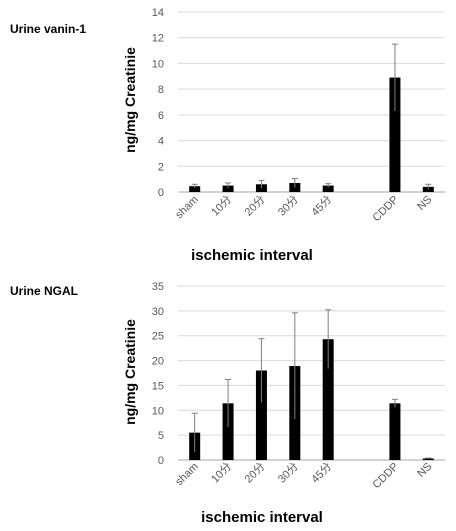 This screenshot has width=456, height=531. What do you see at coordinates (158, 13) in the screenshot?
I see `y-tick-label: 14` at bounding box center [158, 13].